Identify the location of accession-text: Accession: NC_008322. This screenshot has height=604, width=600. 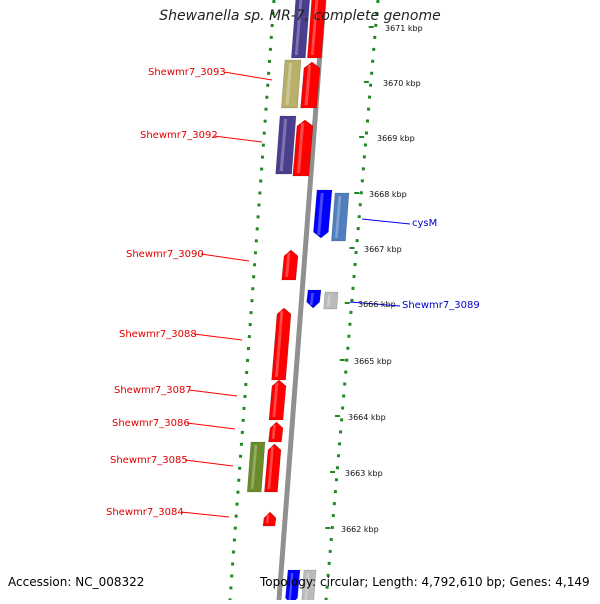
(76, 582).